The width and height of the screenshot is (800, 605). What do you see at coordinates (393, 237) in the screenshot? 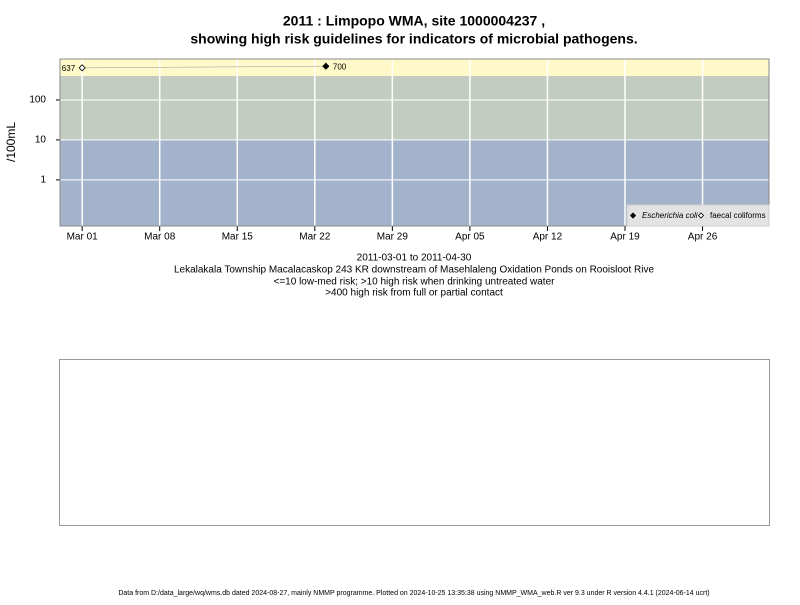
I see `x-tick-label: Mar 29` at bounding box center [393, 237].